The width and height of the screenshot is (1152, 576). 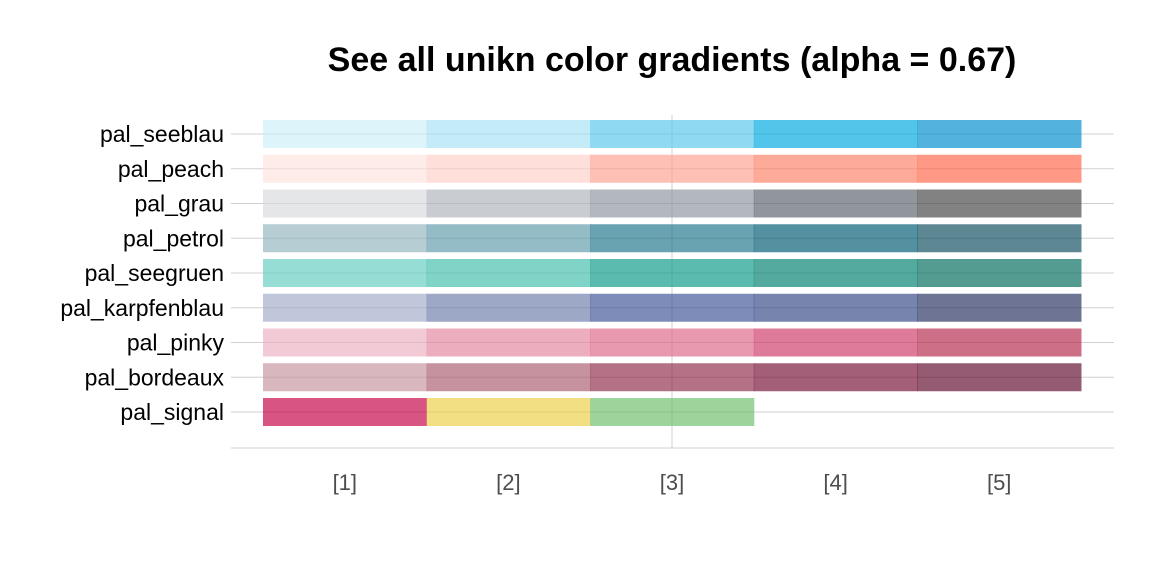 What do you see at coordinates (173, 238) in the screenshot?
I see `y-label-pal_petrol: pal_petrol` at bounding box center [173, 238].